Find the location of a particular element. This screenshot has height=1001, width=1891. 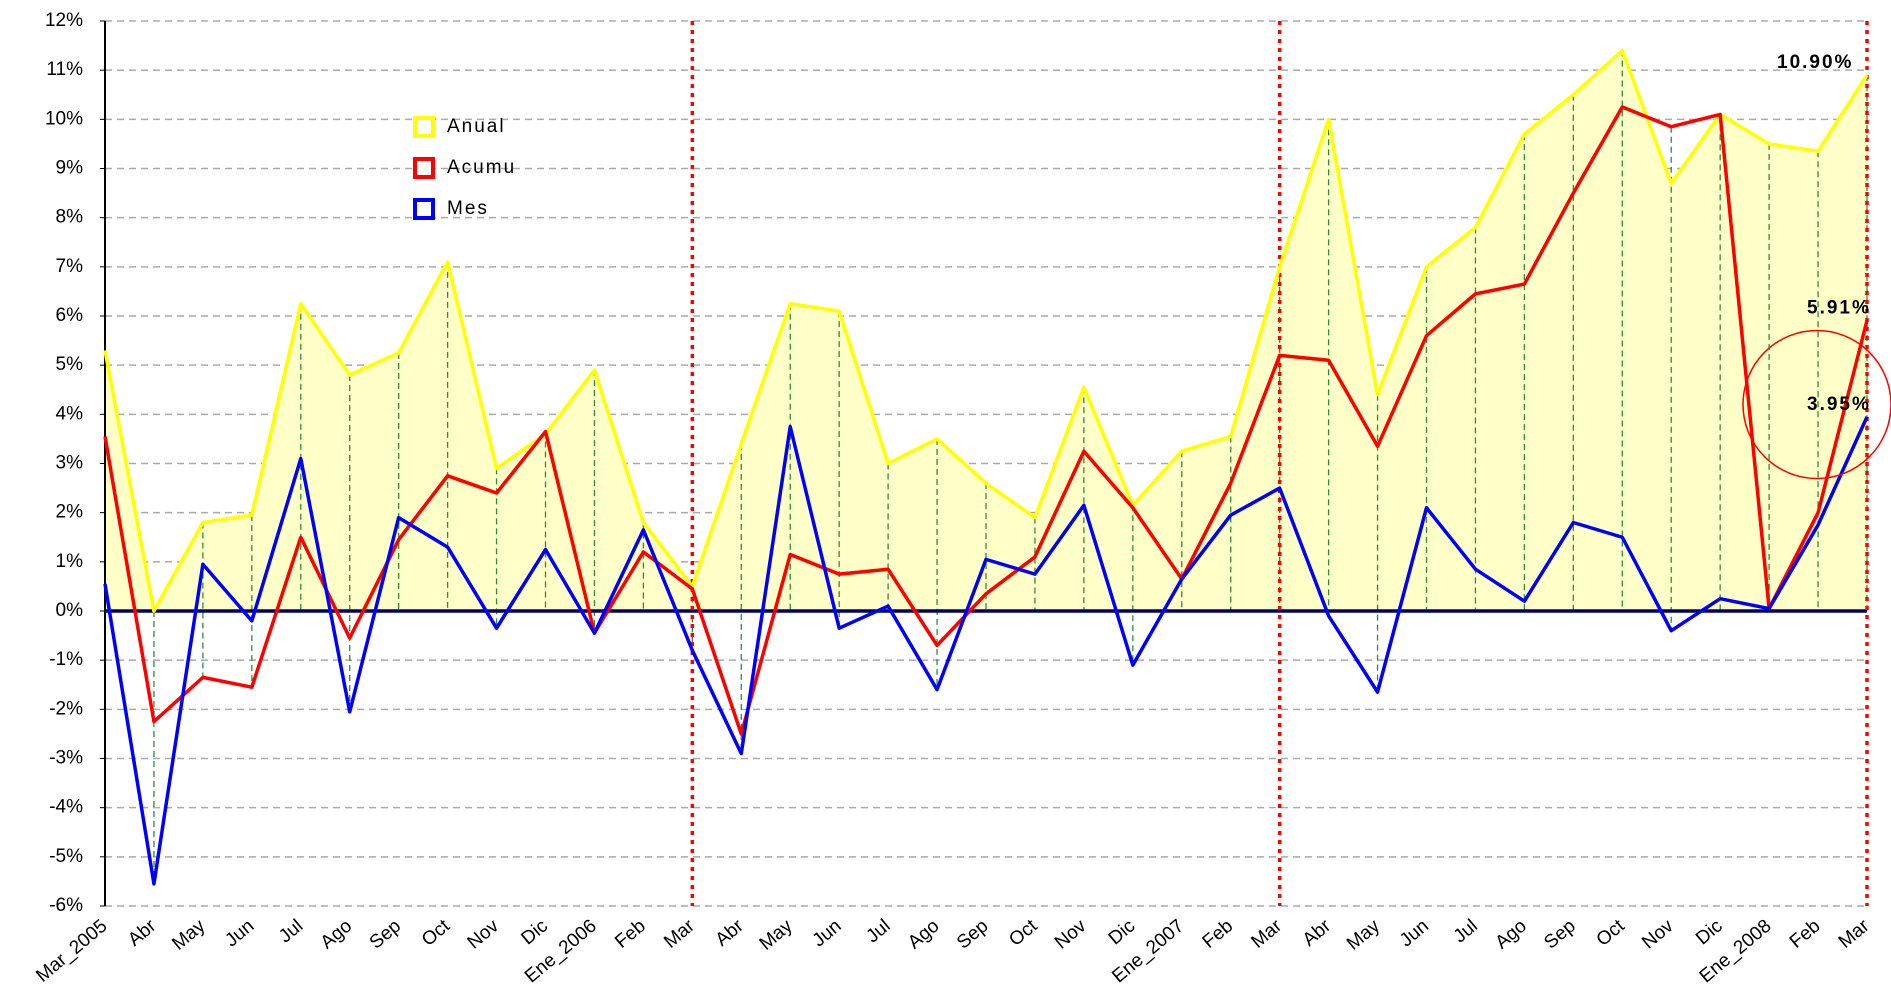

y-tick-label: 10% is located at coordinates (64, 118).